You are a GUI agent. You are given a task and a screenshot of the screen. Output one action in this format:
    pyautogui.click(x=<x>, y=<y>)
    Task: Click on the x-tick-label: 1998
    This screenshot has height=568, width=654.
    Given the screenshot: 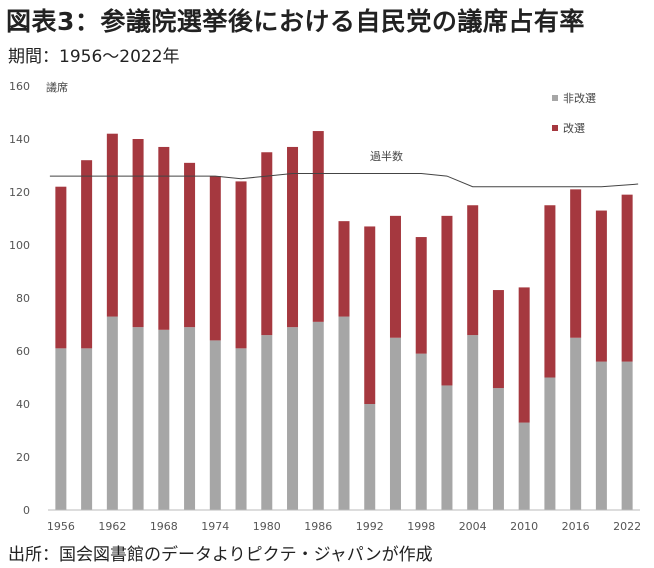 What is the action you would take?
    pyautogui.click(x=421, y=526)
    